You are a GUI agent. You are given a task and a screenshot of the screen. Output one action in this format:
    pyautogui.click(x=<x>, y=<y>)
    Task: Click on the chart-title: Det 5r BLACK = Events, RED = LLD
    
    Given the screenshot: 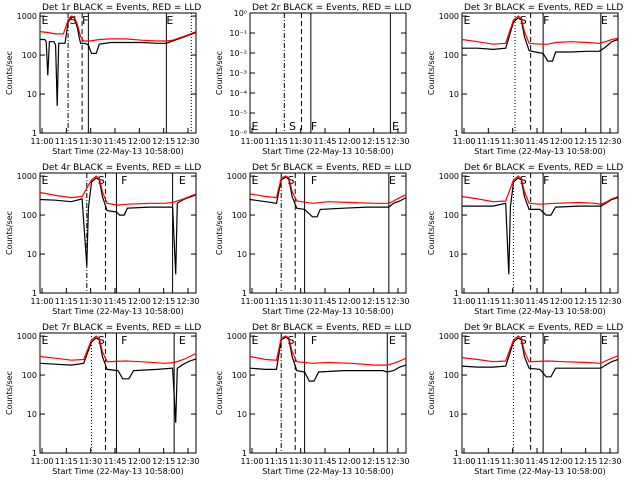 What is the action you would take?
    pyautogui.click(x=331, y=168)
    